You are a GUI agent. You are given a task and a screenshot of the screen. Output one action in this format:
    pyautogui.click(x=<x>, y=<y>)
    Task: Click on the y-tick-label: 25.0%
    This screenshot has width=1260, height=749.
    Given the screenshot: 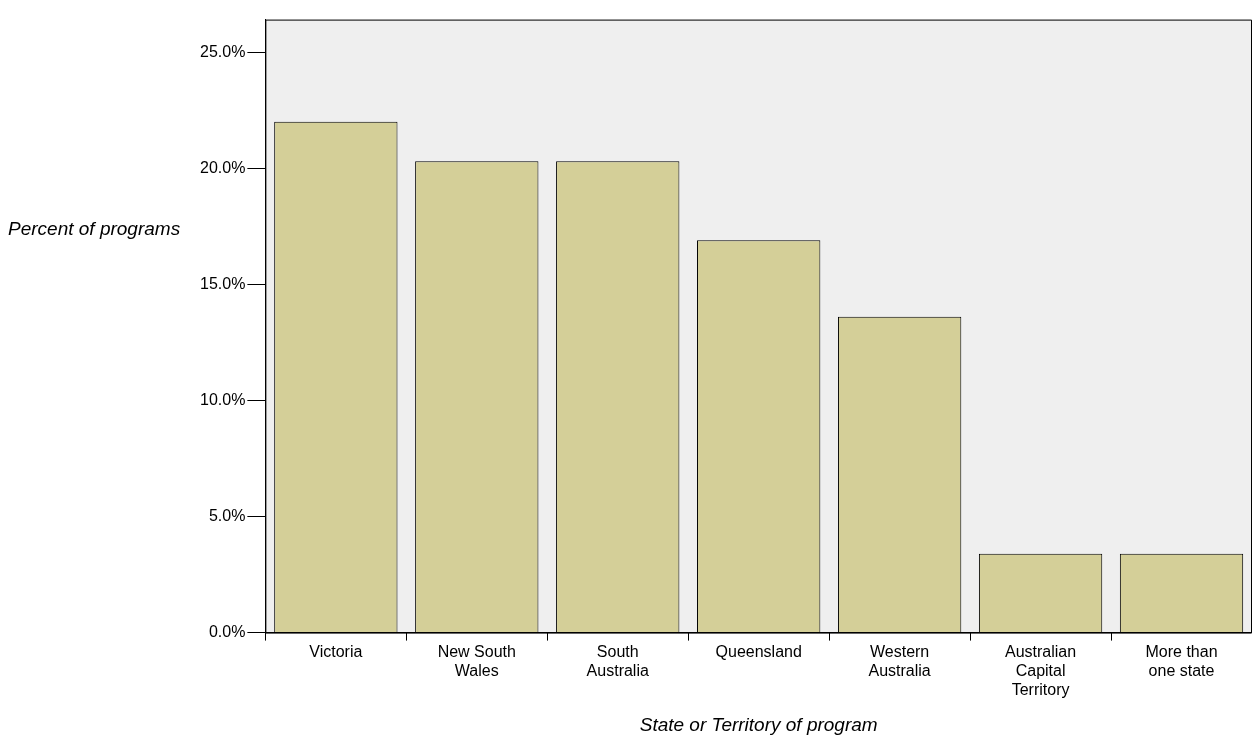 What is the action you would take?
    pyautogui.click(x=222, y=51)
    